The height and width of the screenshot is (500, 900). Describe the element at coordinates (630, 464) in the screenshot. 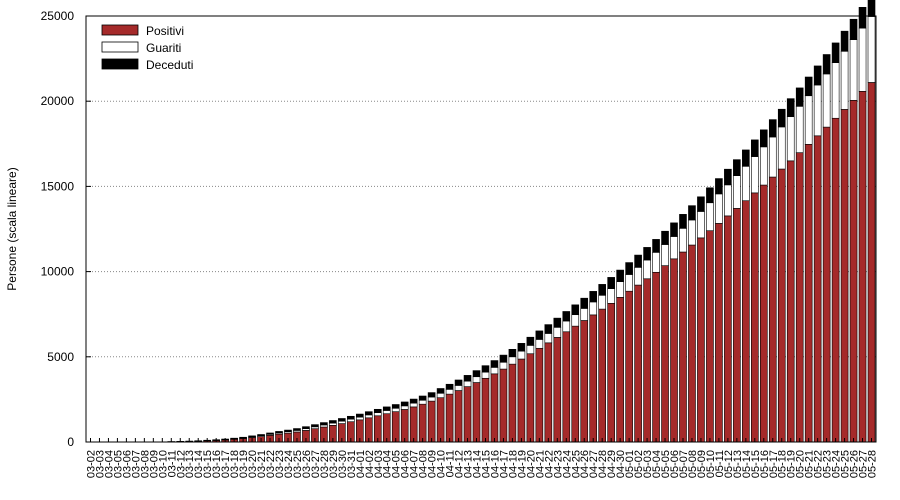

I see `x-tick-label: 05-01` at that location.